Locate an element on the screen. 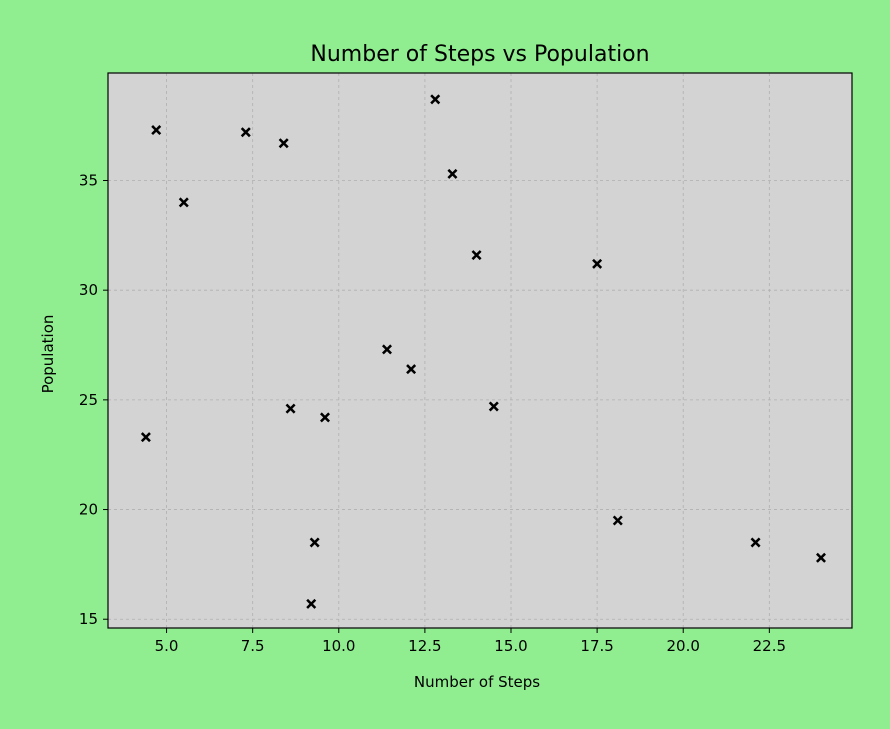 The width and height of the screenshot is (890, 729). y-tick-label: 15 is located at coordinates (88, 619).